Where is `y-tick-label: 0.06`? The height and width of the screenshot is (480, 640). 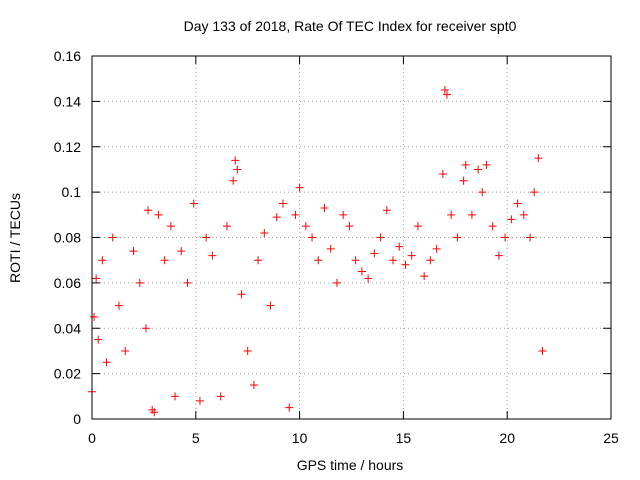
y-tick-label: 0.06 is located at coordinates (67, 283).